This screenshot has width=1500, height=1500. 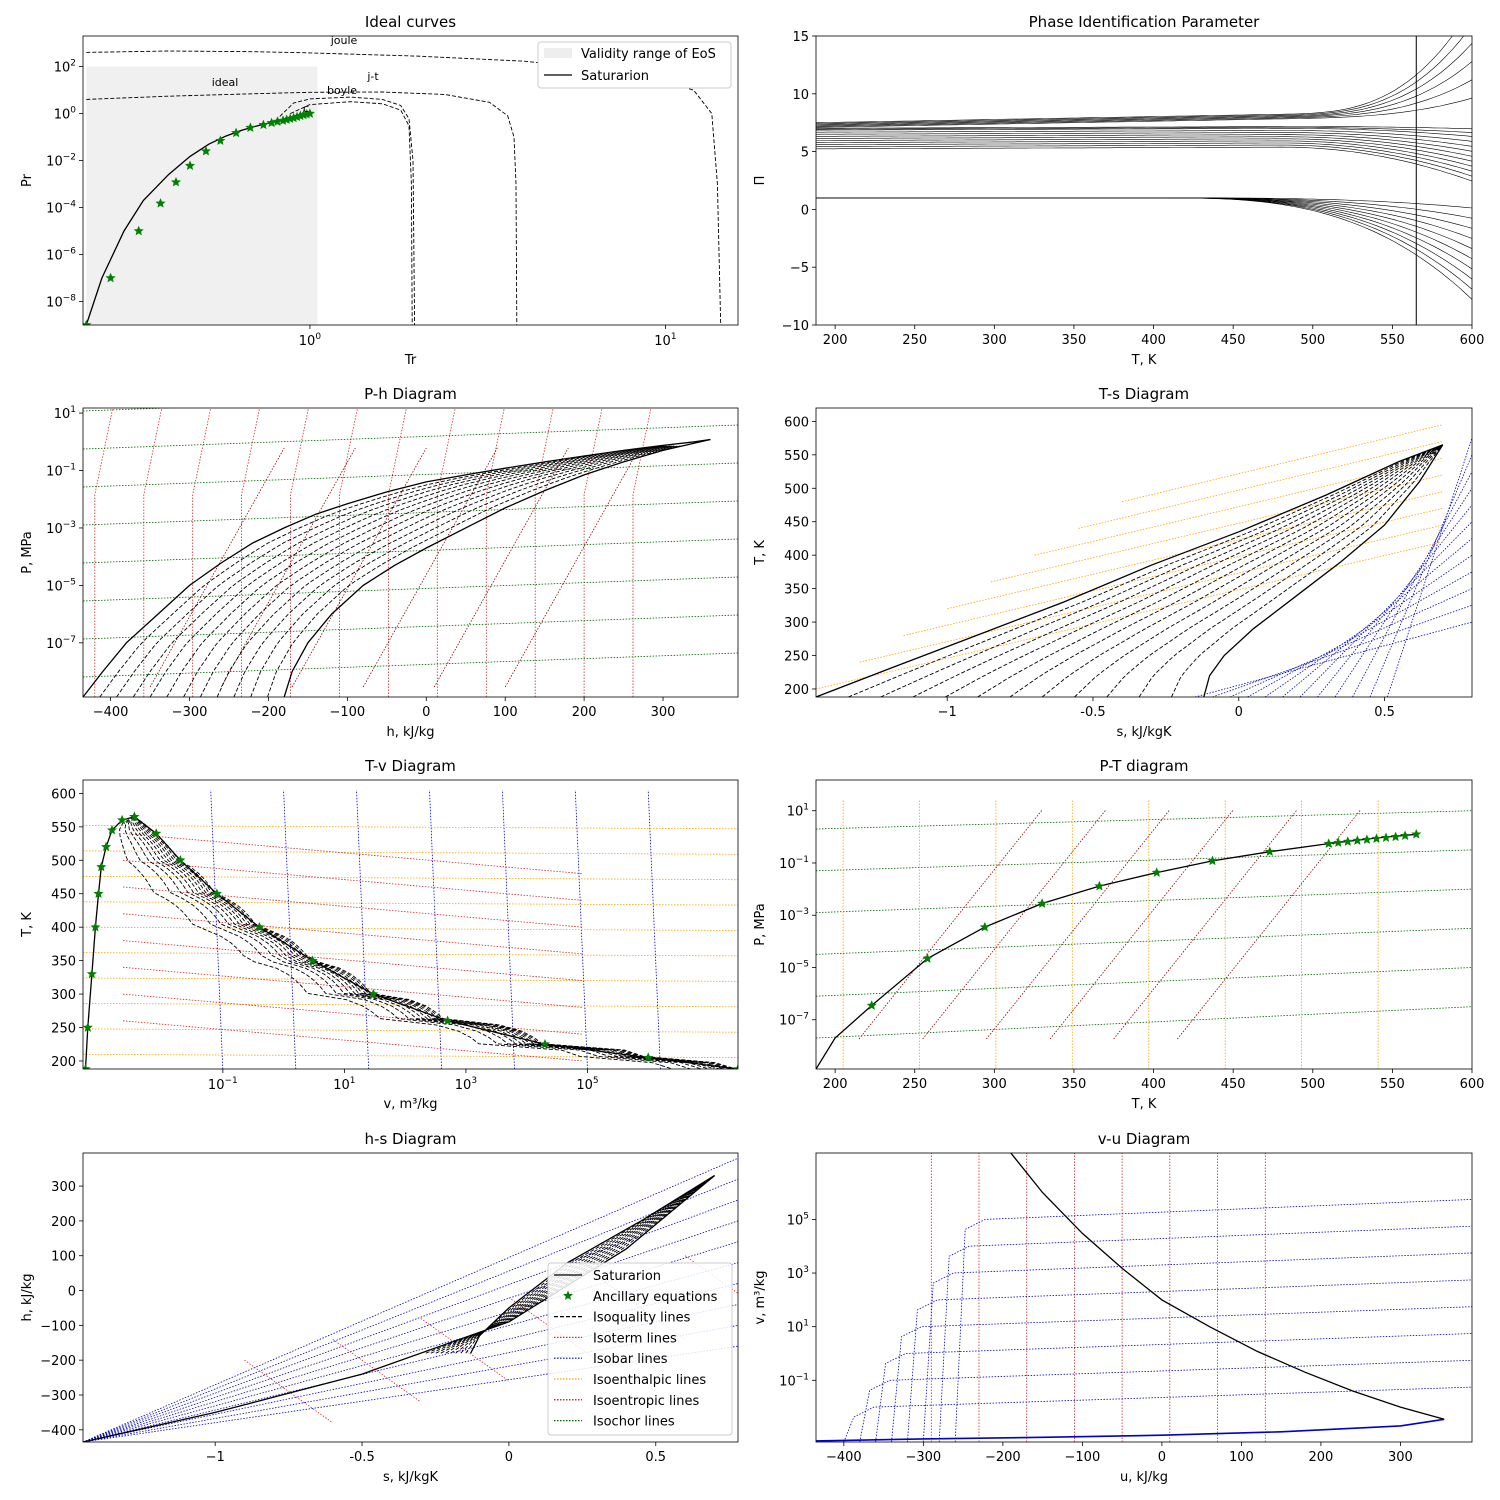 I want to click on y-tick-label: 10², so click(x=65, y=67).